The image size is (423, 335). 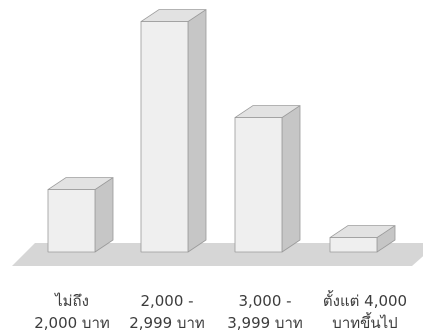 I want to click on bar-1-front, so click(x=71, y=221).